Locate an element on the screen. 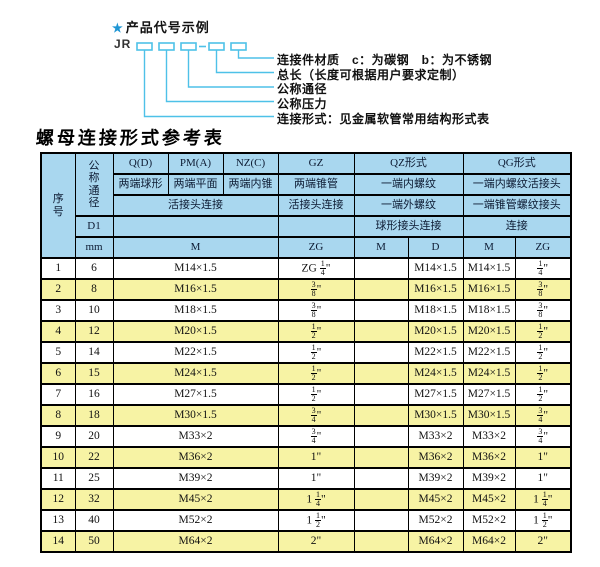 The image size is (600, 567). header-qg-desc: 一端内螺纹活接头 is located at coordinates (517, 184).